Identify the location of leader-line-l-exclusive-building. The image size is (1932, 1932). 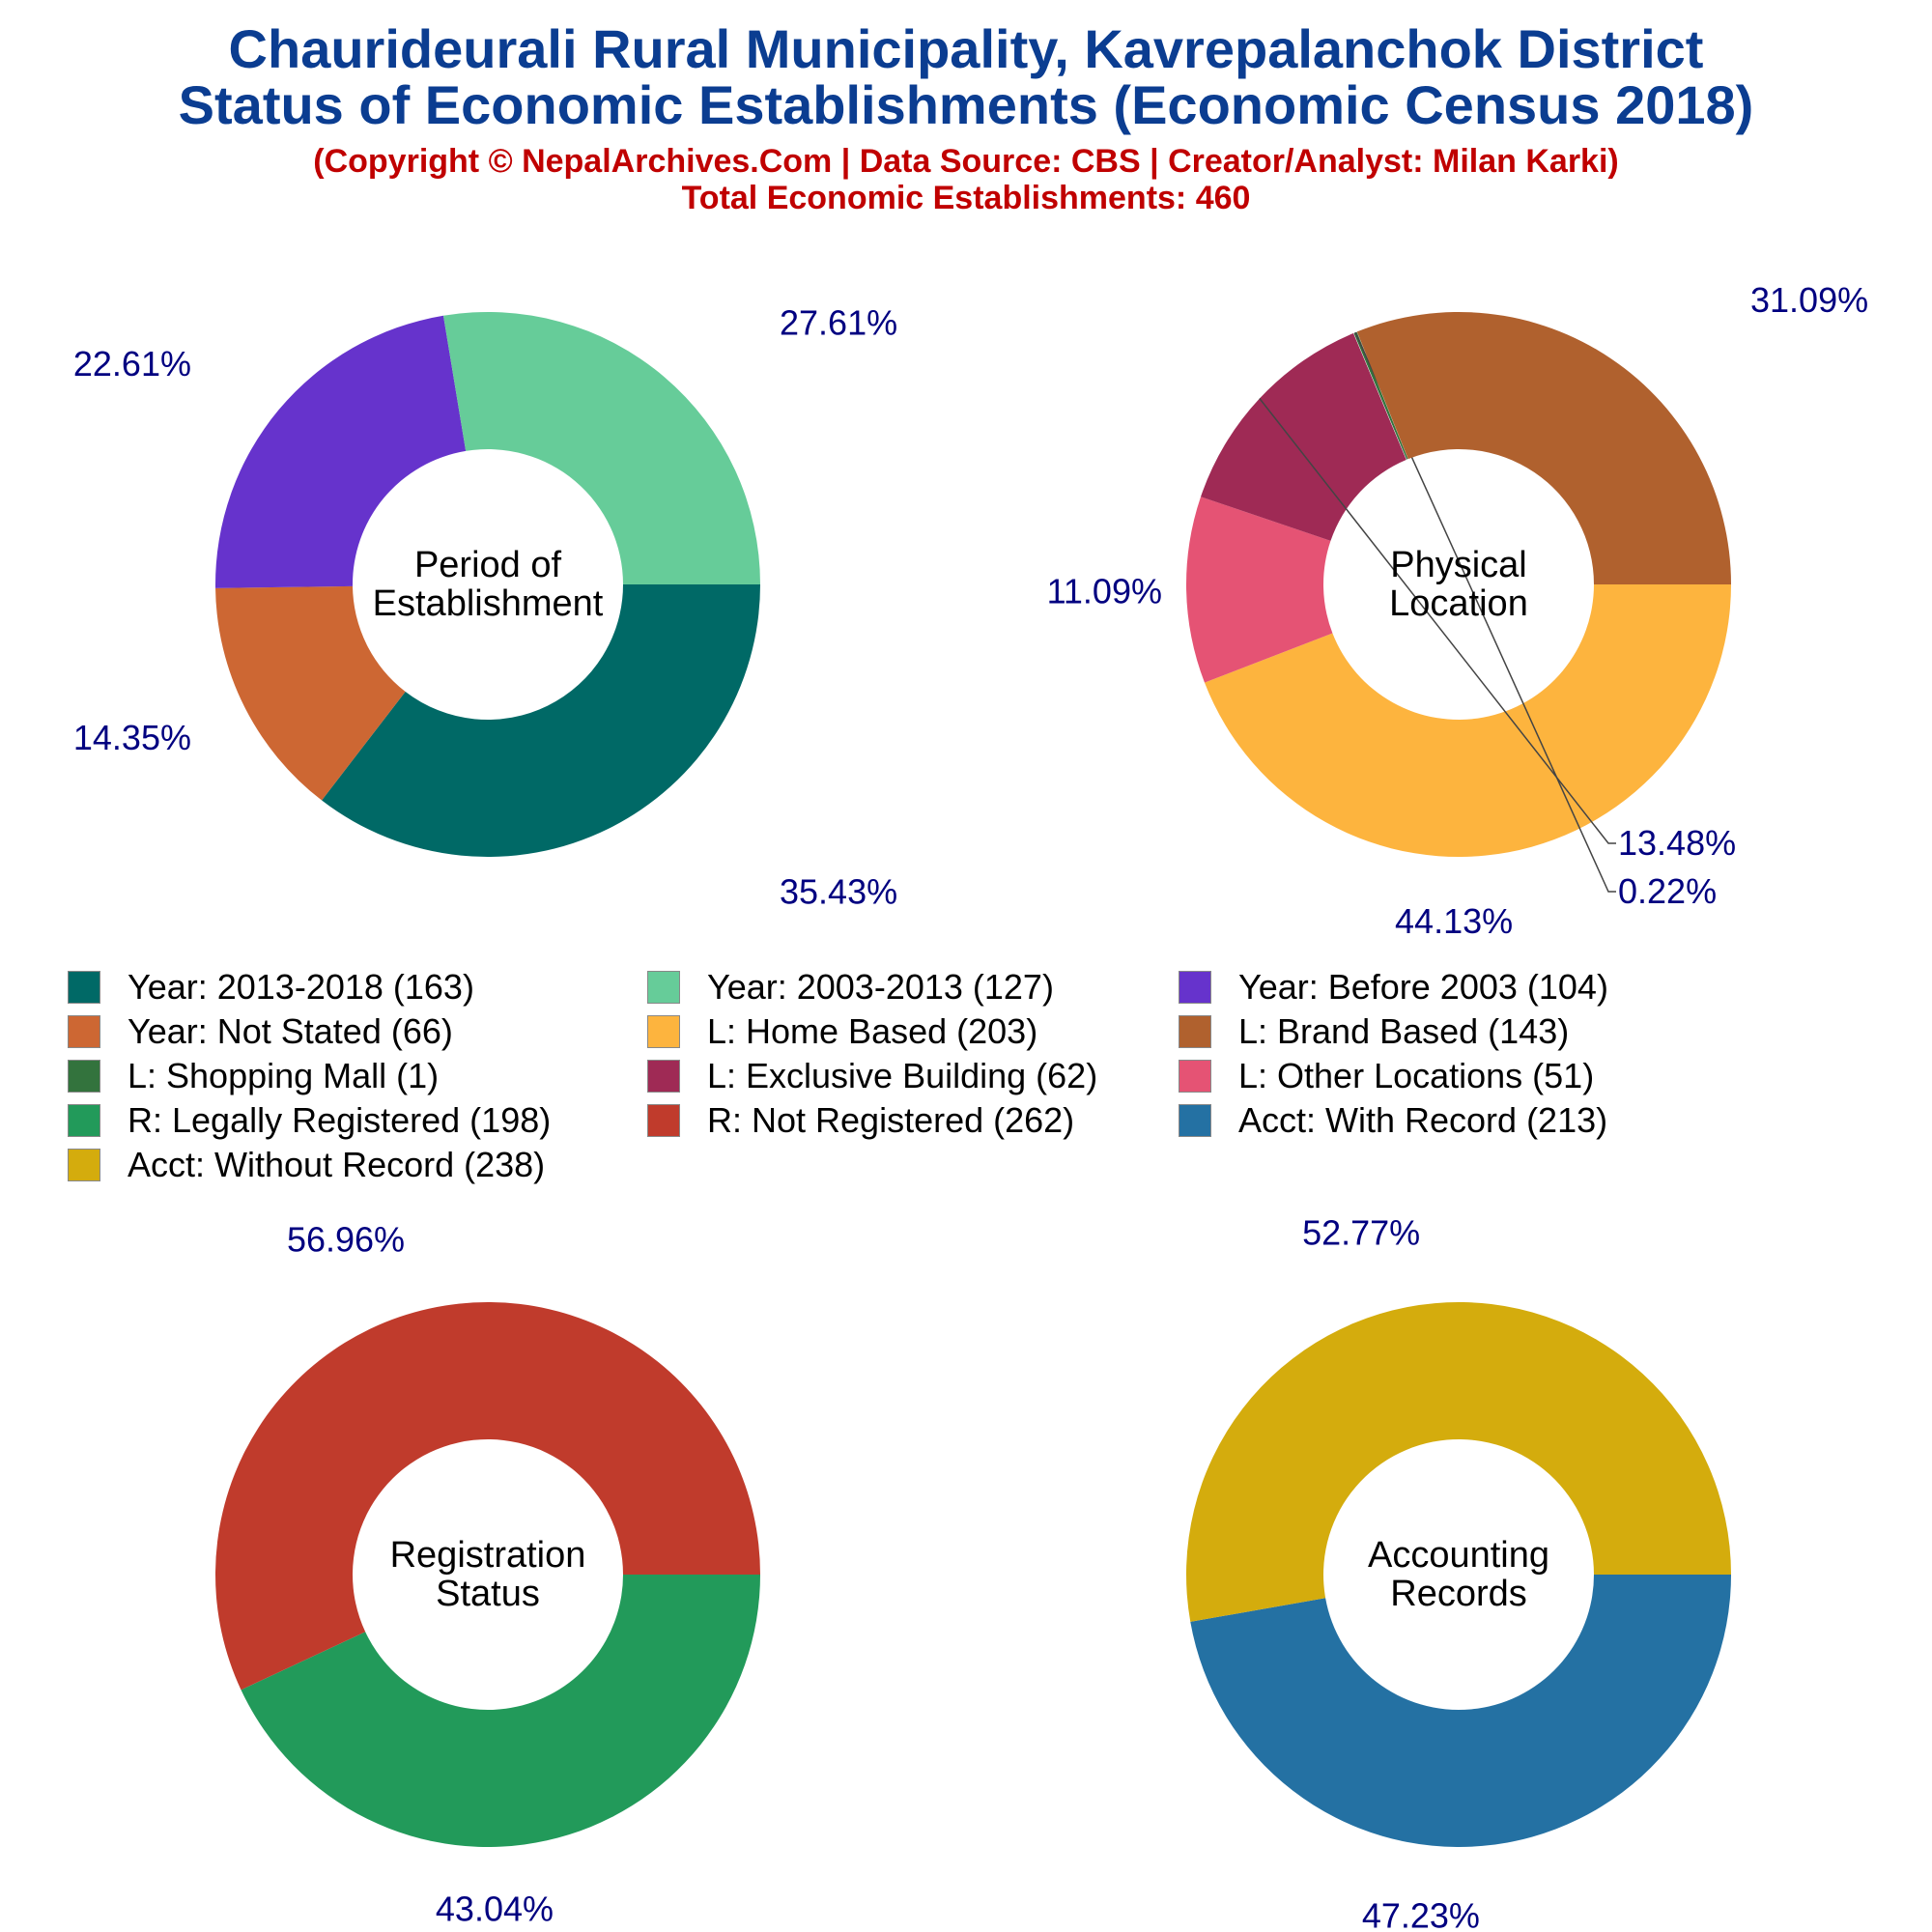
(1437, 621).